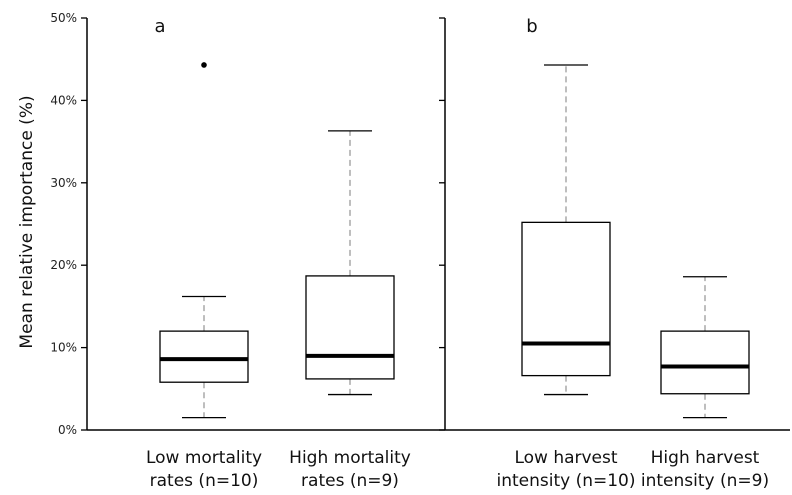 Image resolution: width=792 pixels, height=495 pixels. Describe the element at coordinates (27, 221) in the screenshot. I see `y-axis-title: Mean relative importance (%)` at that location.